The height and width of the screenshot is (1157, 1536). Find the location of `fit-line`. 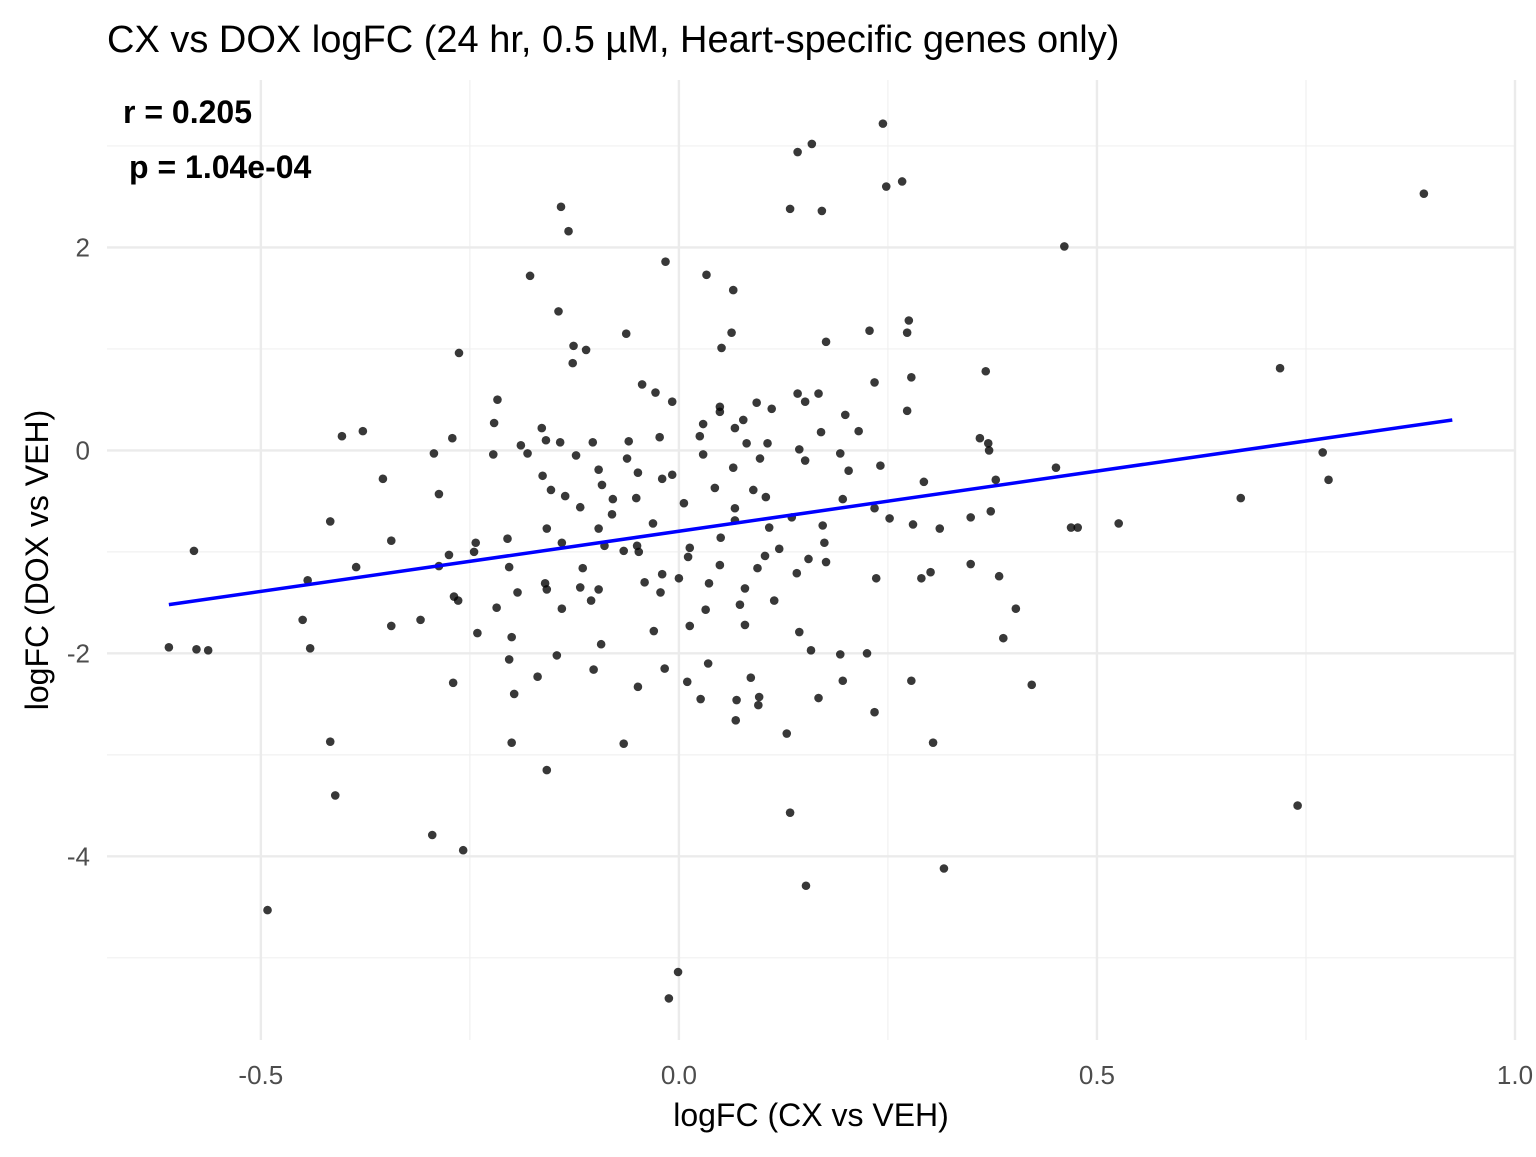

fit-line is located at coordinates (810, 512).